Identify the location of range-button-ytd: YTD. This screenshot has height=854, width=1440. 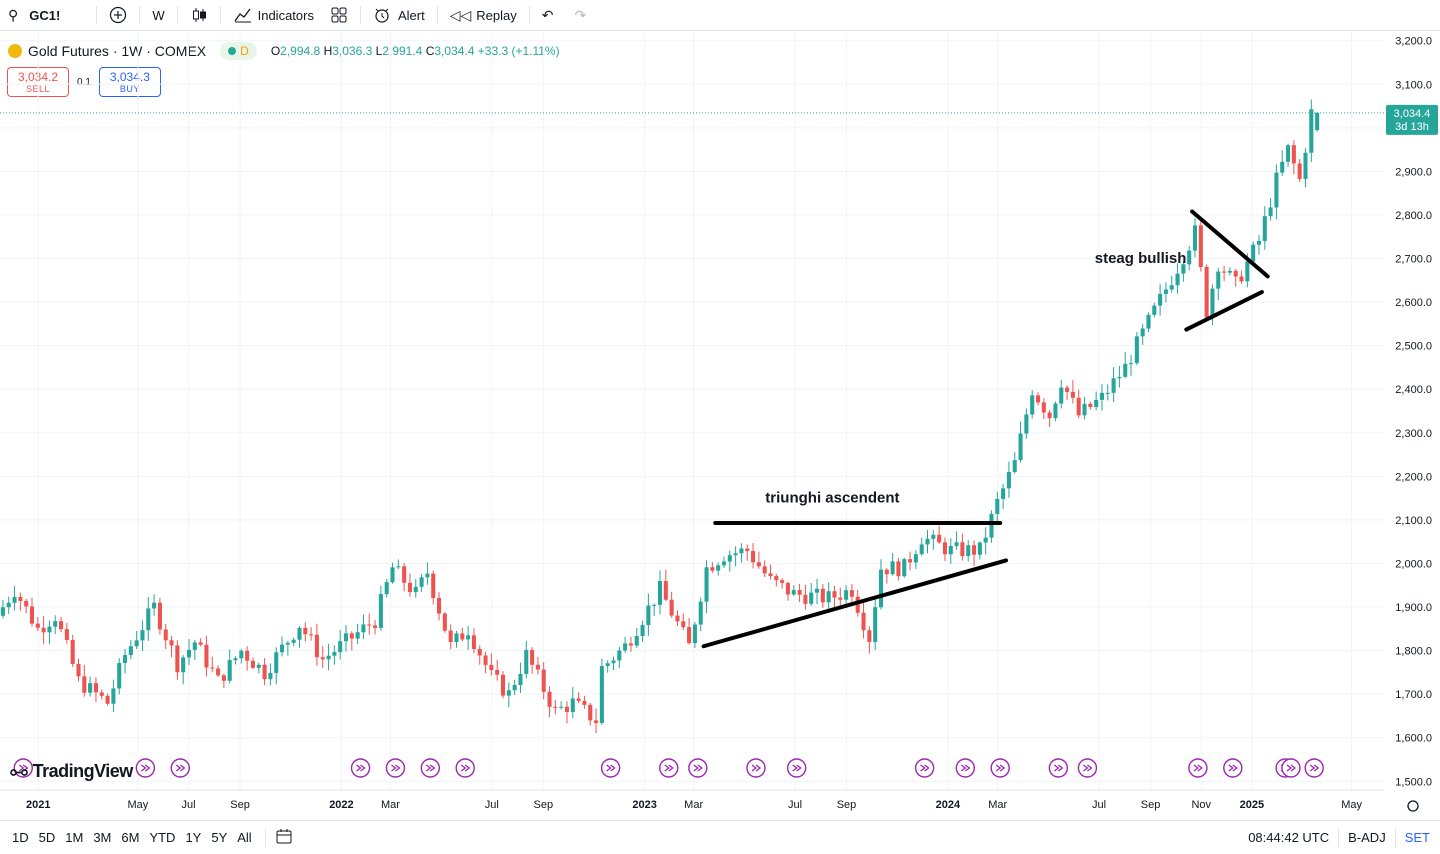
(162, 837).